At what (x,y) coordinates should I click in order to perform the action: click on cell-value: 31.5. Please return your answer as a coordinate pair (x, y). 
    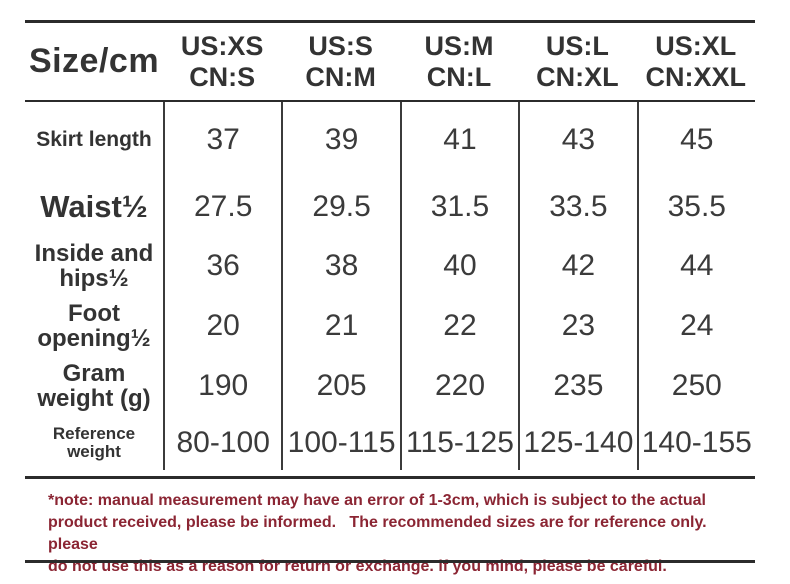
    Looking at the image, I should click on (458, 207).